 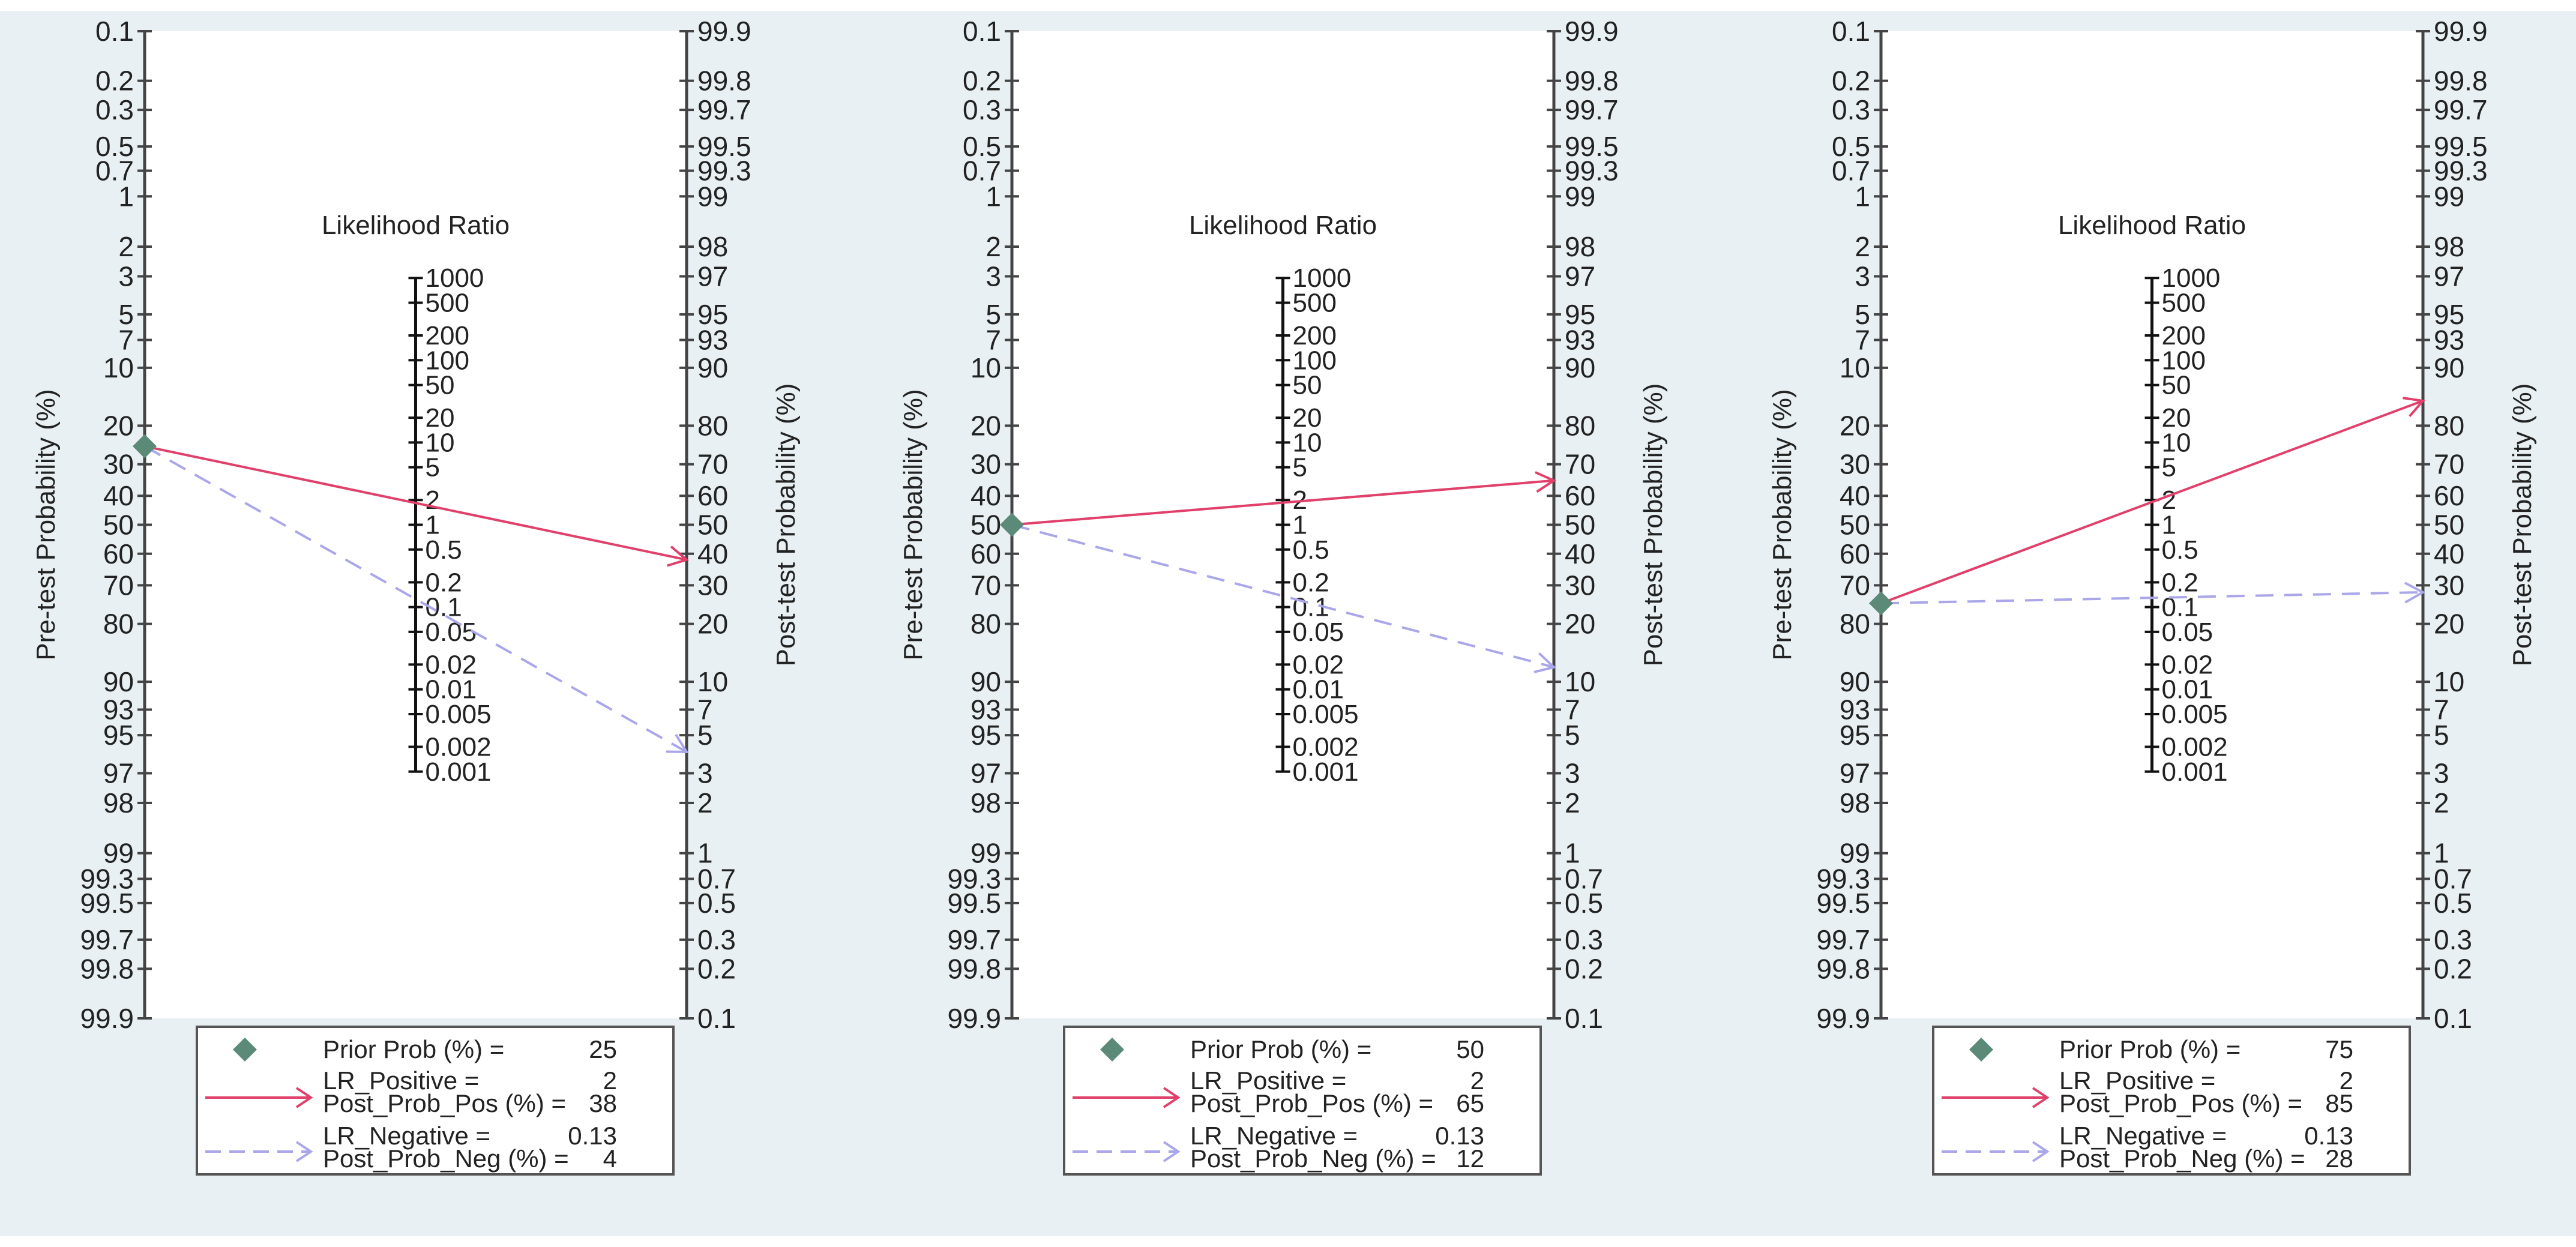 What do you see at coordinates (2180, 1103) in the screenshot?
I see `legend-label: Post_Prob_Pos (%) =` at bounding box center [2180, 1103].